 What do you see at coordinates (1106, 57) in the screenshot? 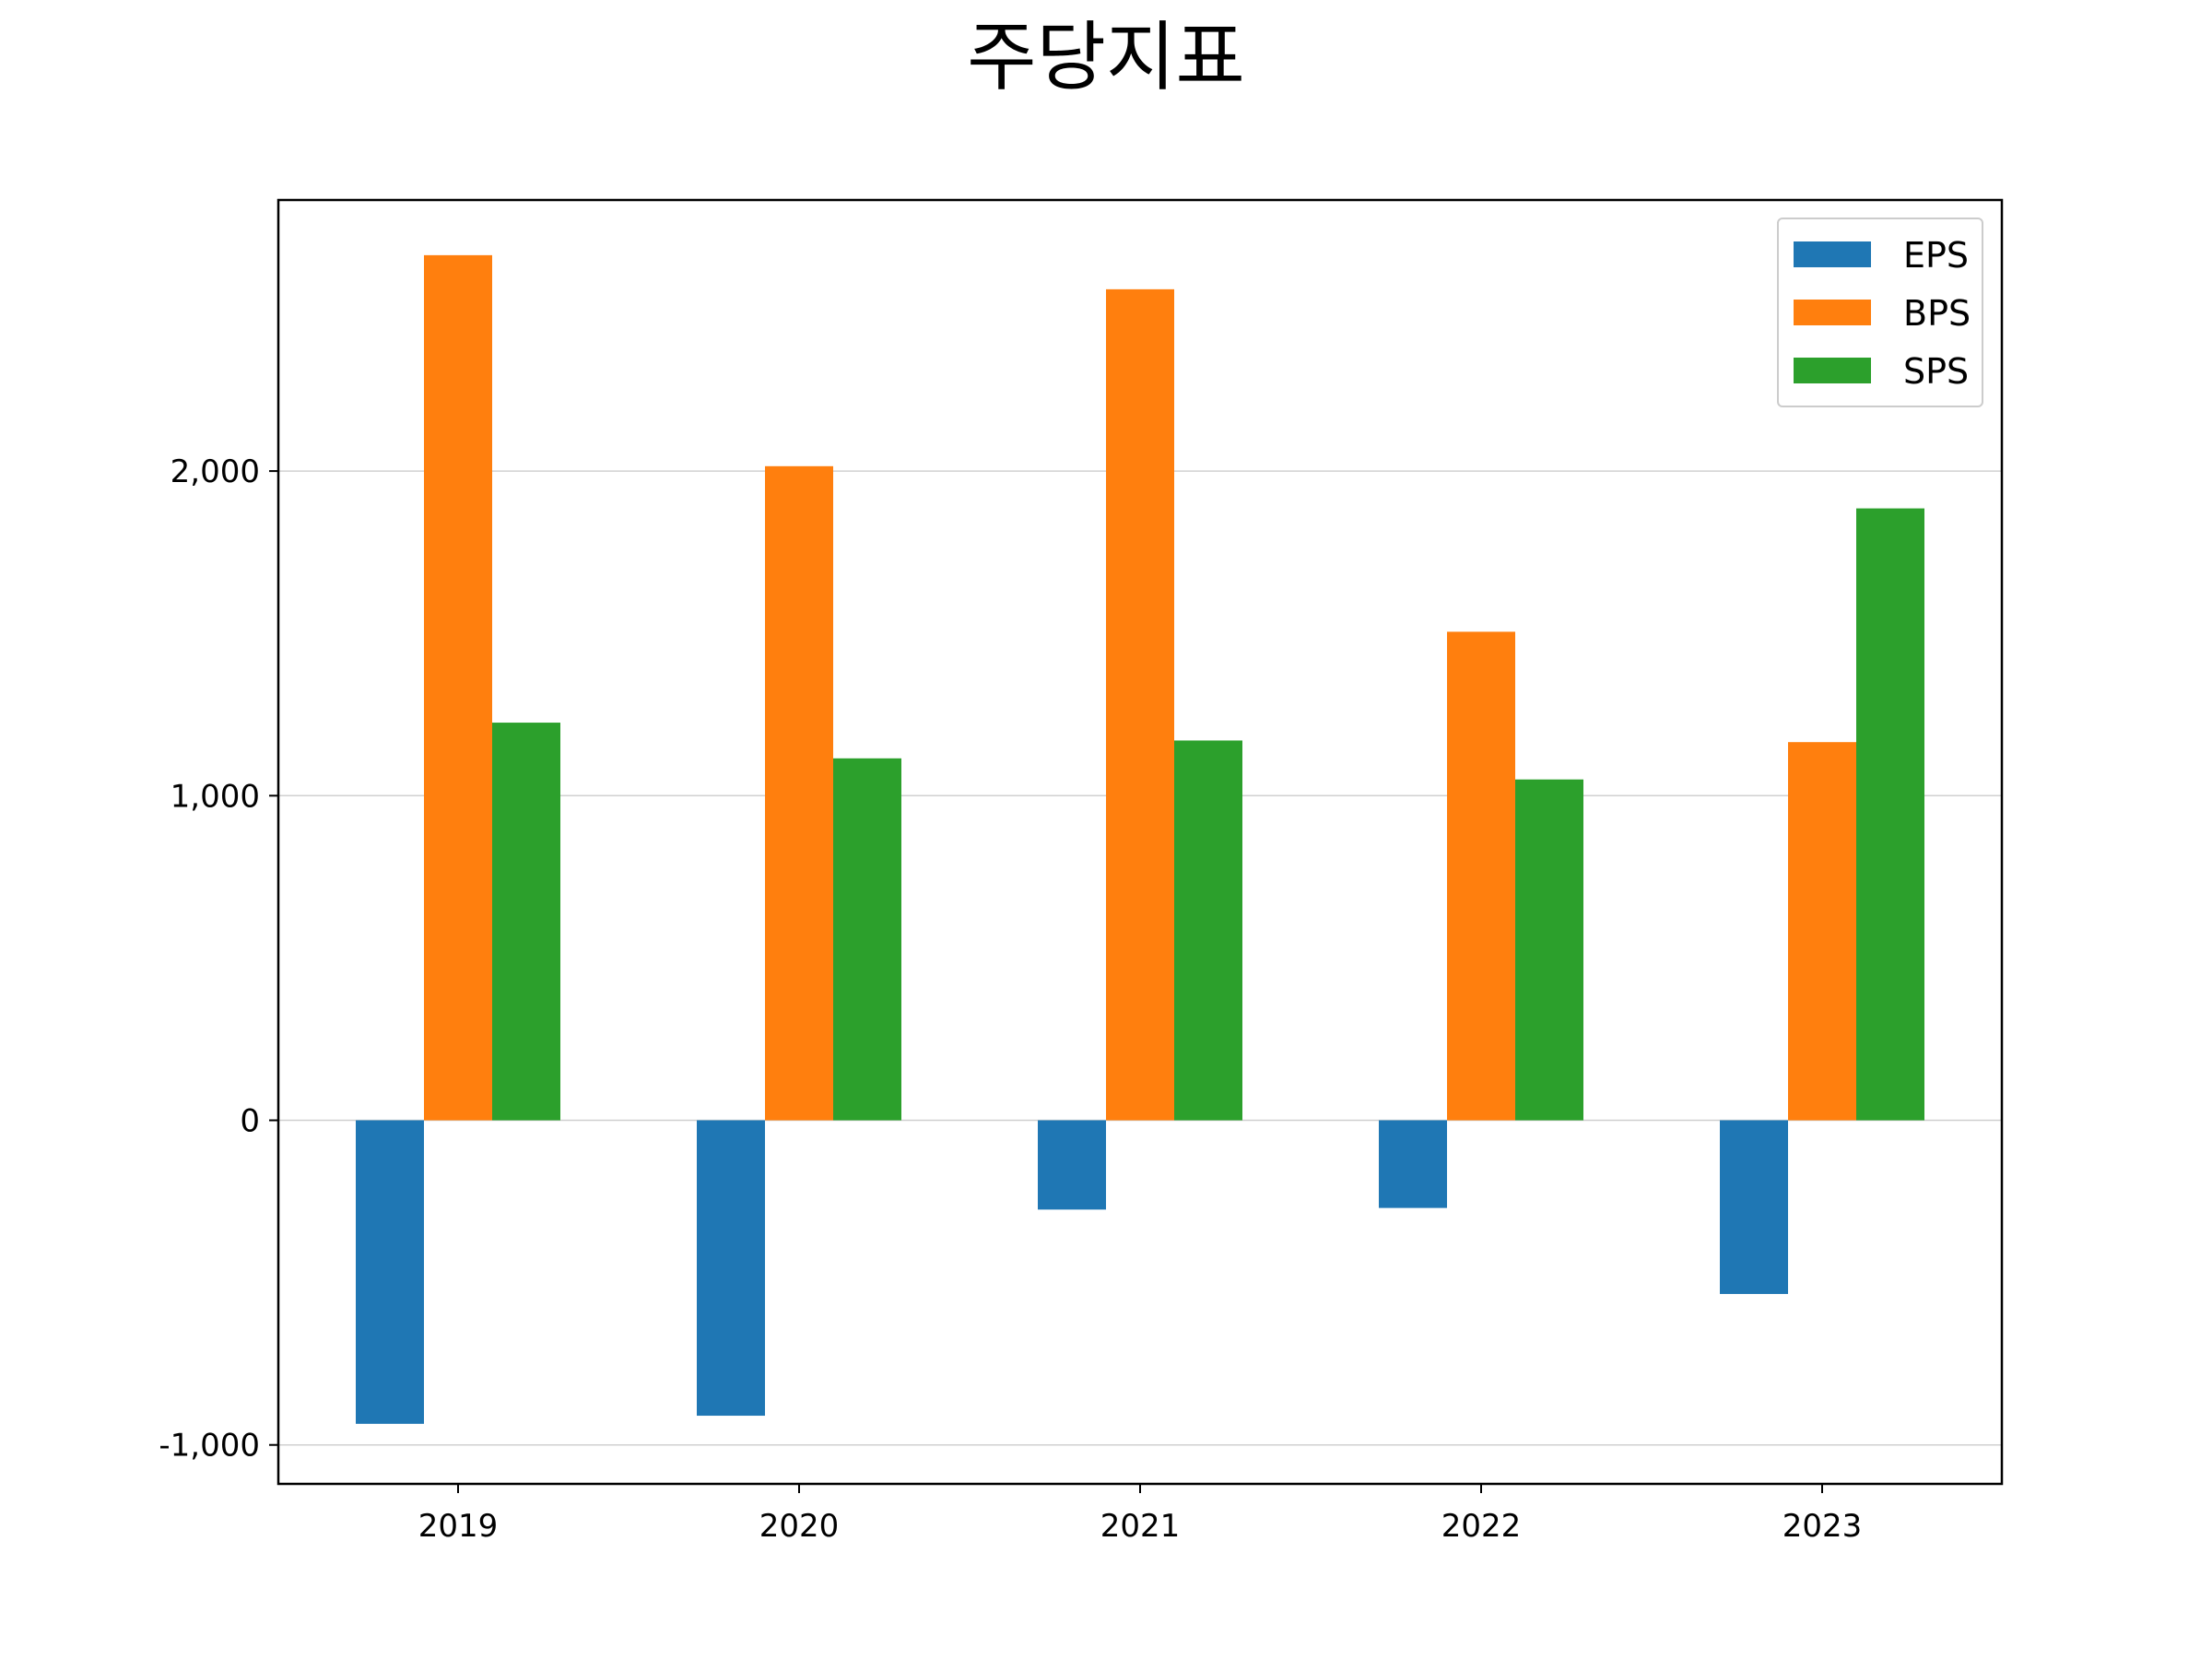
I see `chart-title: 주당지표` at bounding box center [1106, 57].